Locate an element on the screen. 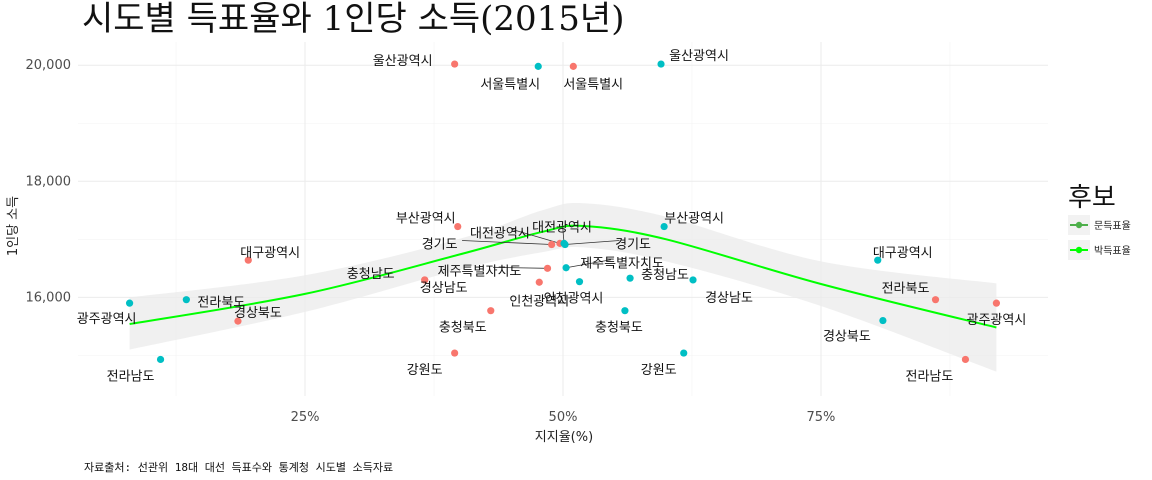 The height and width of the screenshot is (480, 1152). x-tick-label: 75% is located at coordinates (821, 417).